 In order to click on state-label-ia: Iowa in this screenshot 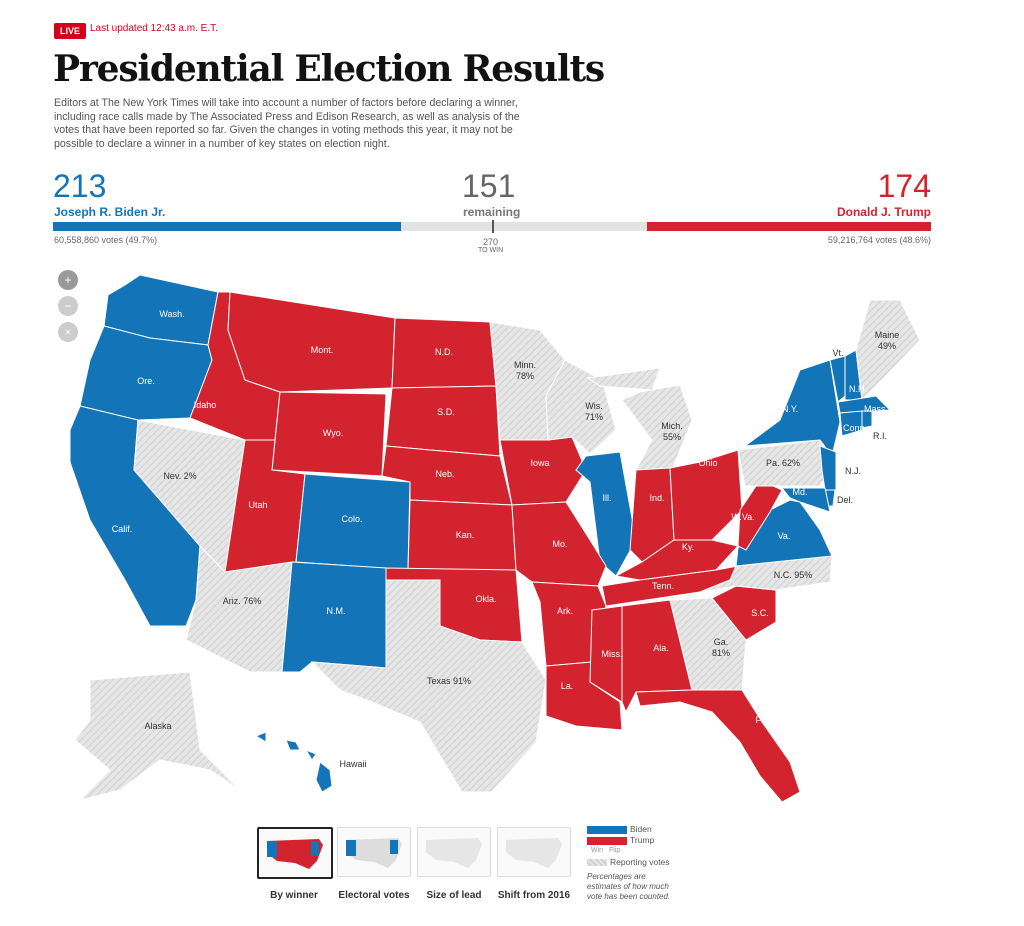, I will do `click(539, 463)`.